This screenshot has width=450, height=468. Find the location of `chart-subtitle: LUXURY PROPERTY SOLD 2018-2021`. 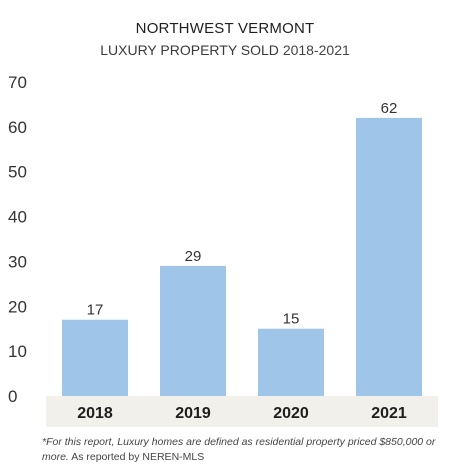

chart-subtitle: LUXURY PROPERTY SOLD 2018-2021 is located at coordinates (225, 50).